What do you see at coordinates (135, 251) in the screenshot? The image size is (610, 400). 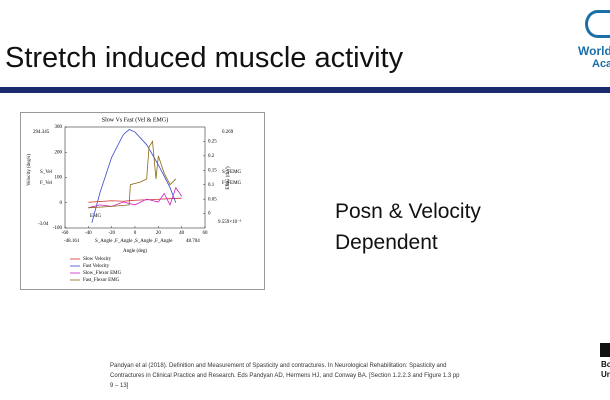 I see `x-axis-label: Angle (deg)` at bounding box center [135, 251].